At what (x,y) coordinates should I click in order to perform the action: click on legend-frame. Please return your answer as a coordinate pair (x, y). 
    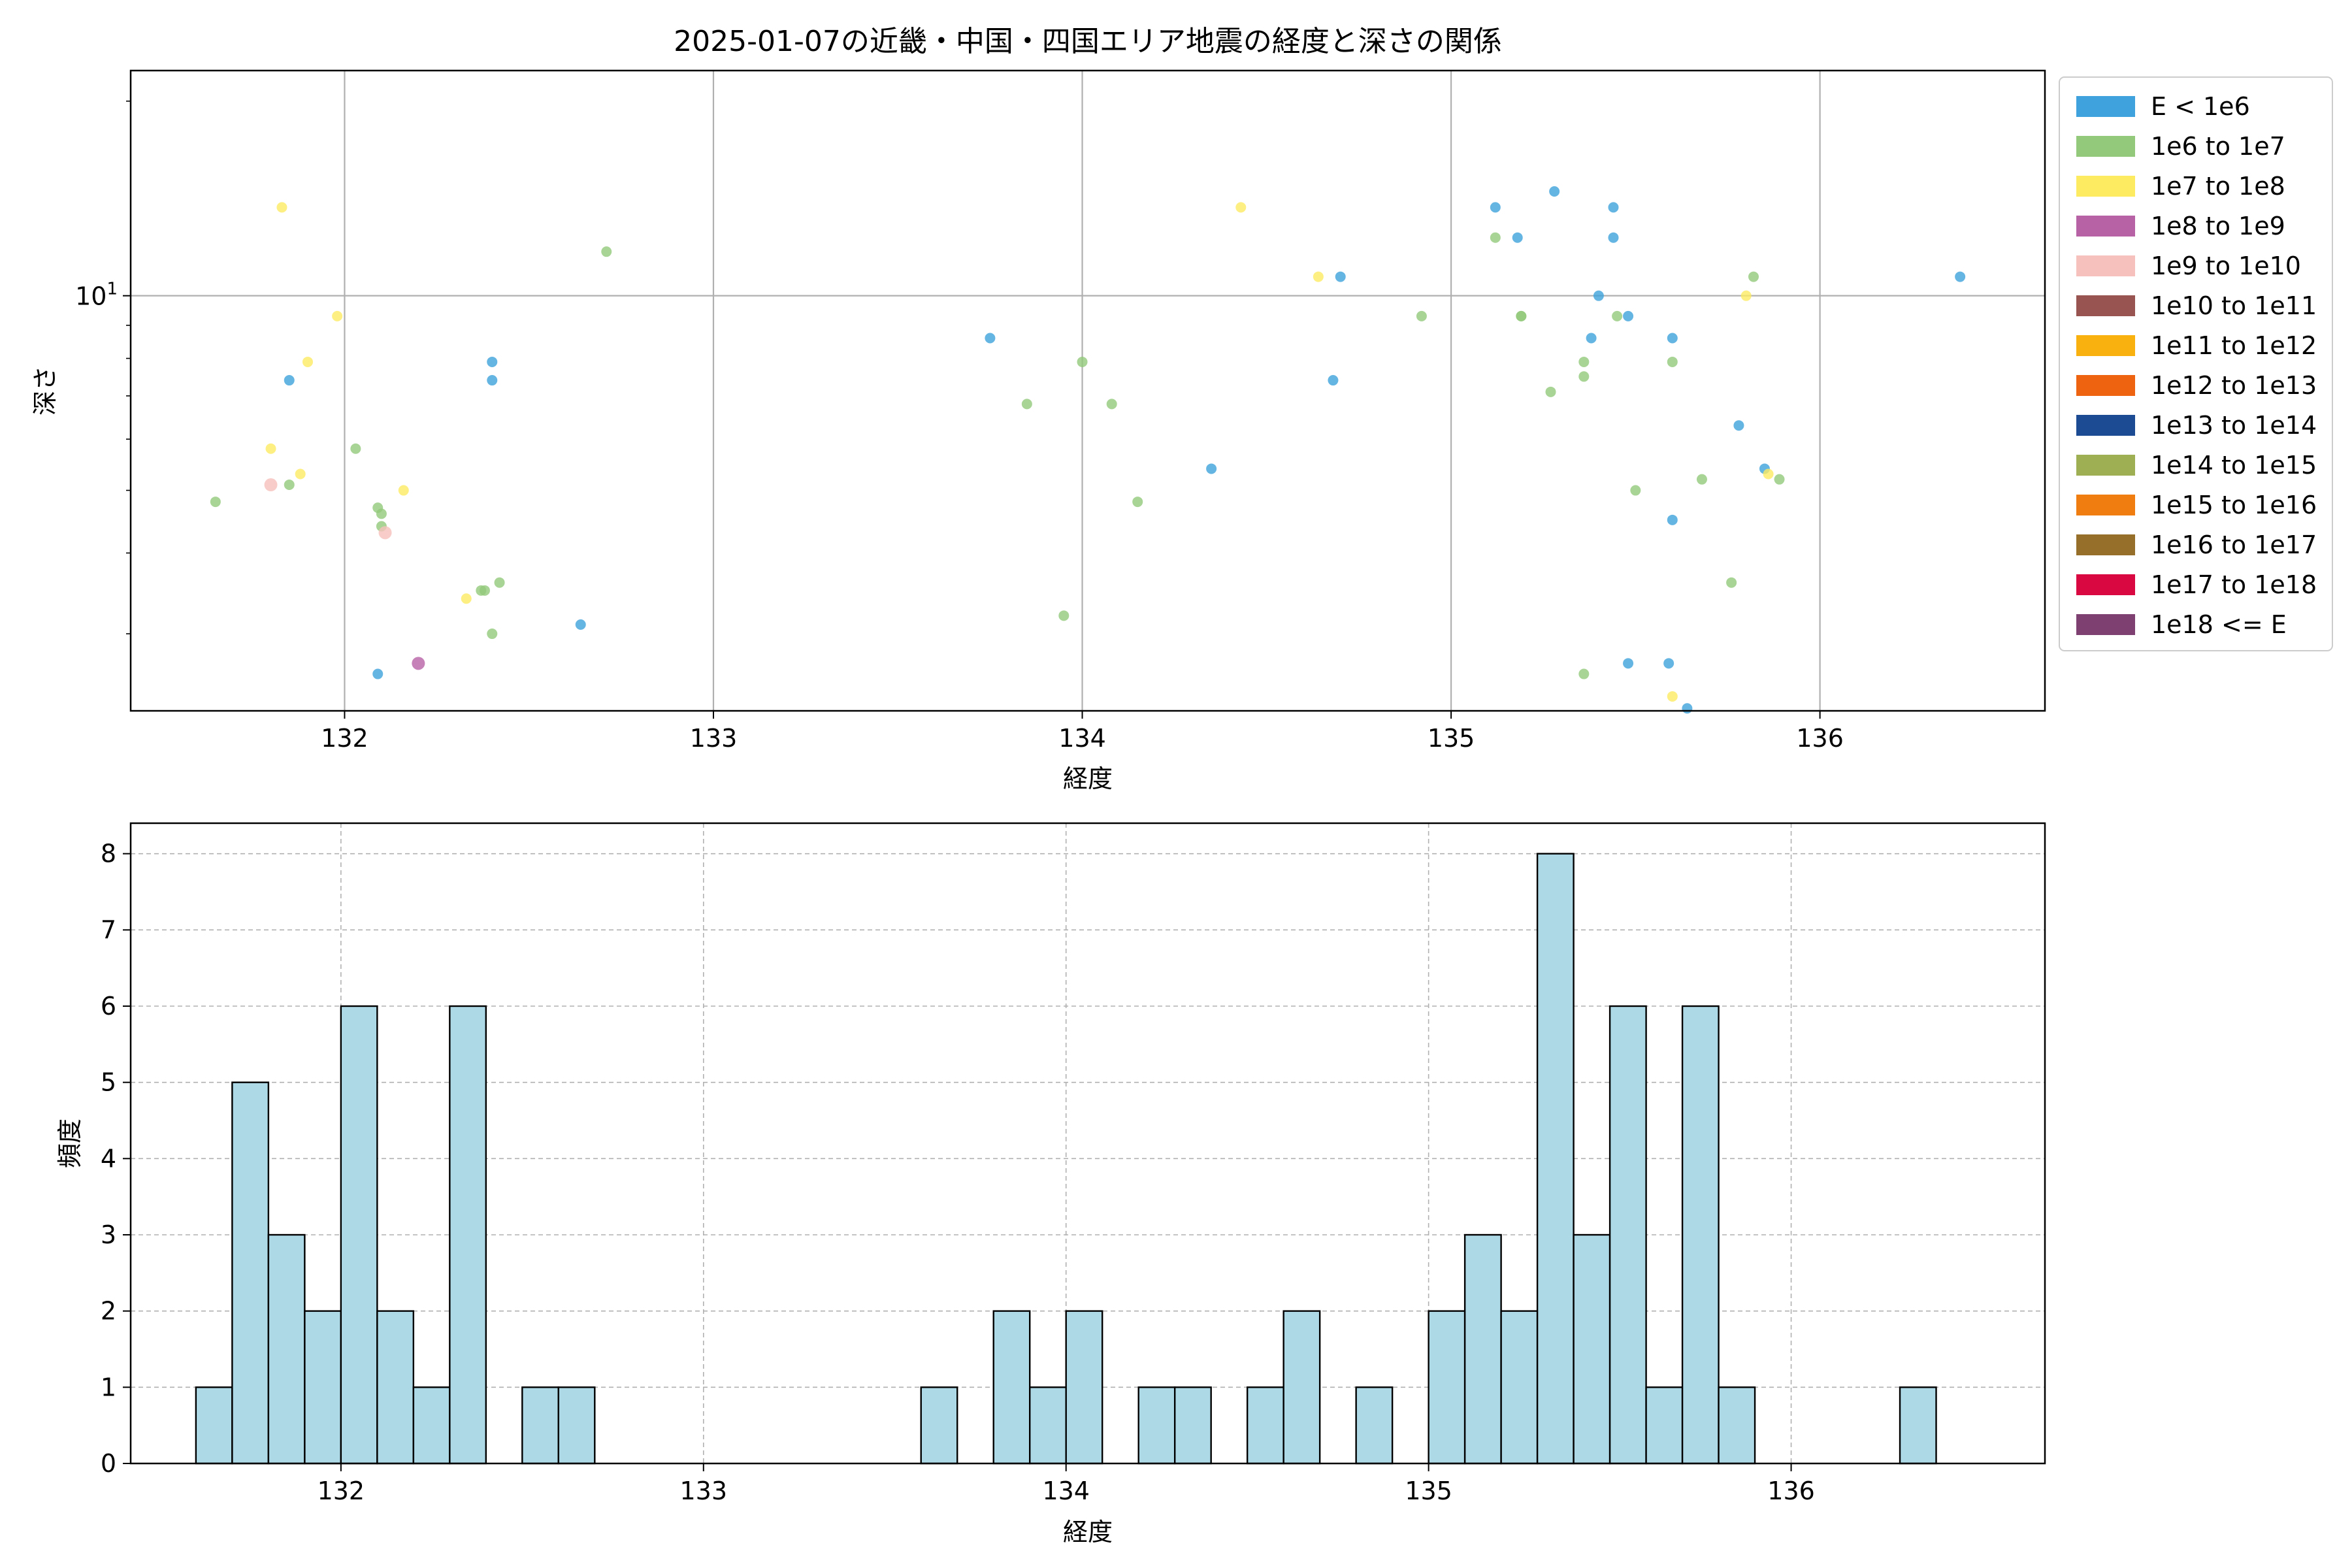
    Looking at the image, I should click on (2196, 363).